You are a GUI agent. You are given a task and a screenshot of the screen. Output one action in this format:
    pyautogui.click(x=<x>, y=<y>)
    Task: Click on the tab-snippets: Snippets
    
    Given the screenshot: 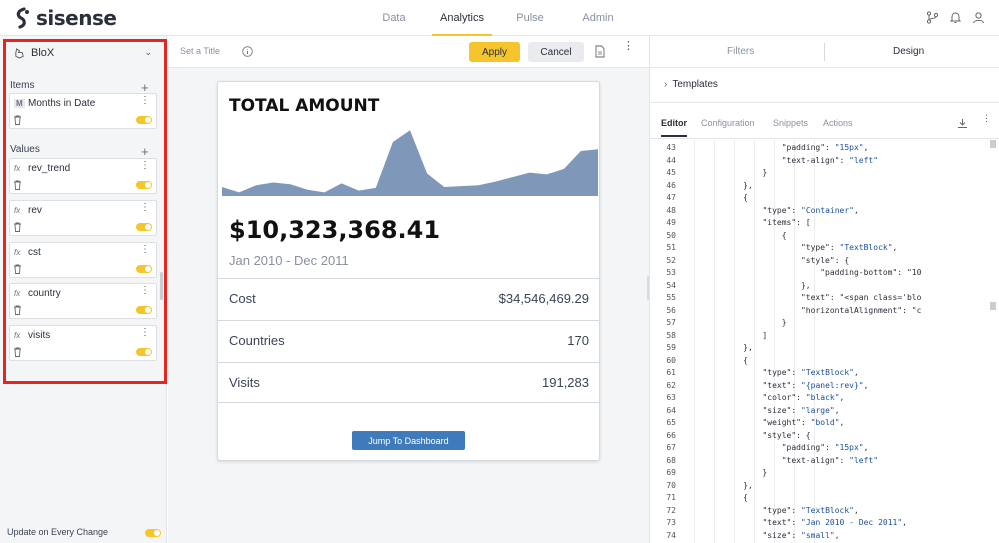 What is the action you would take?
    pyautogui.click(x=791, y=123)
    